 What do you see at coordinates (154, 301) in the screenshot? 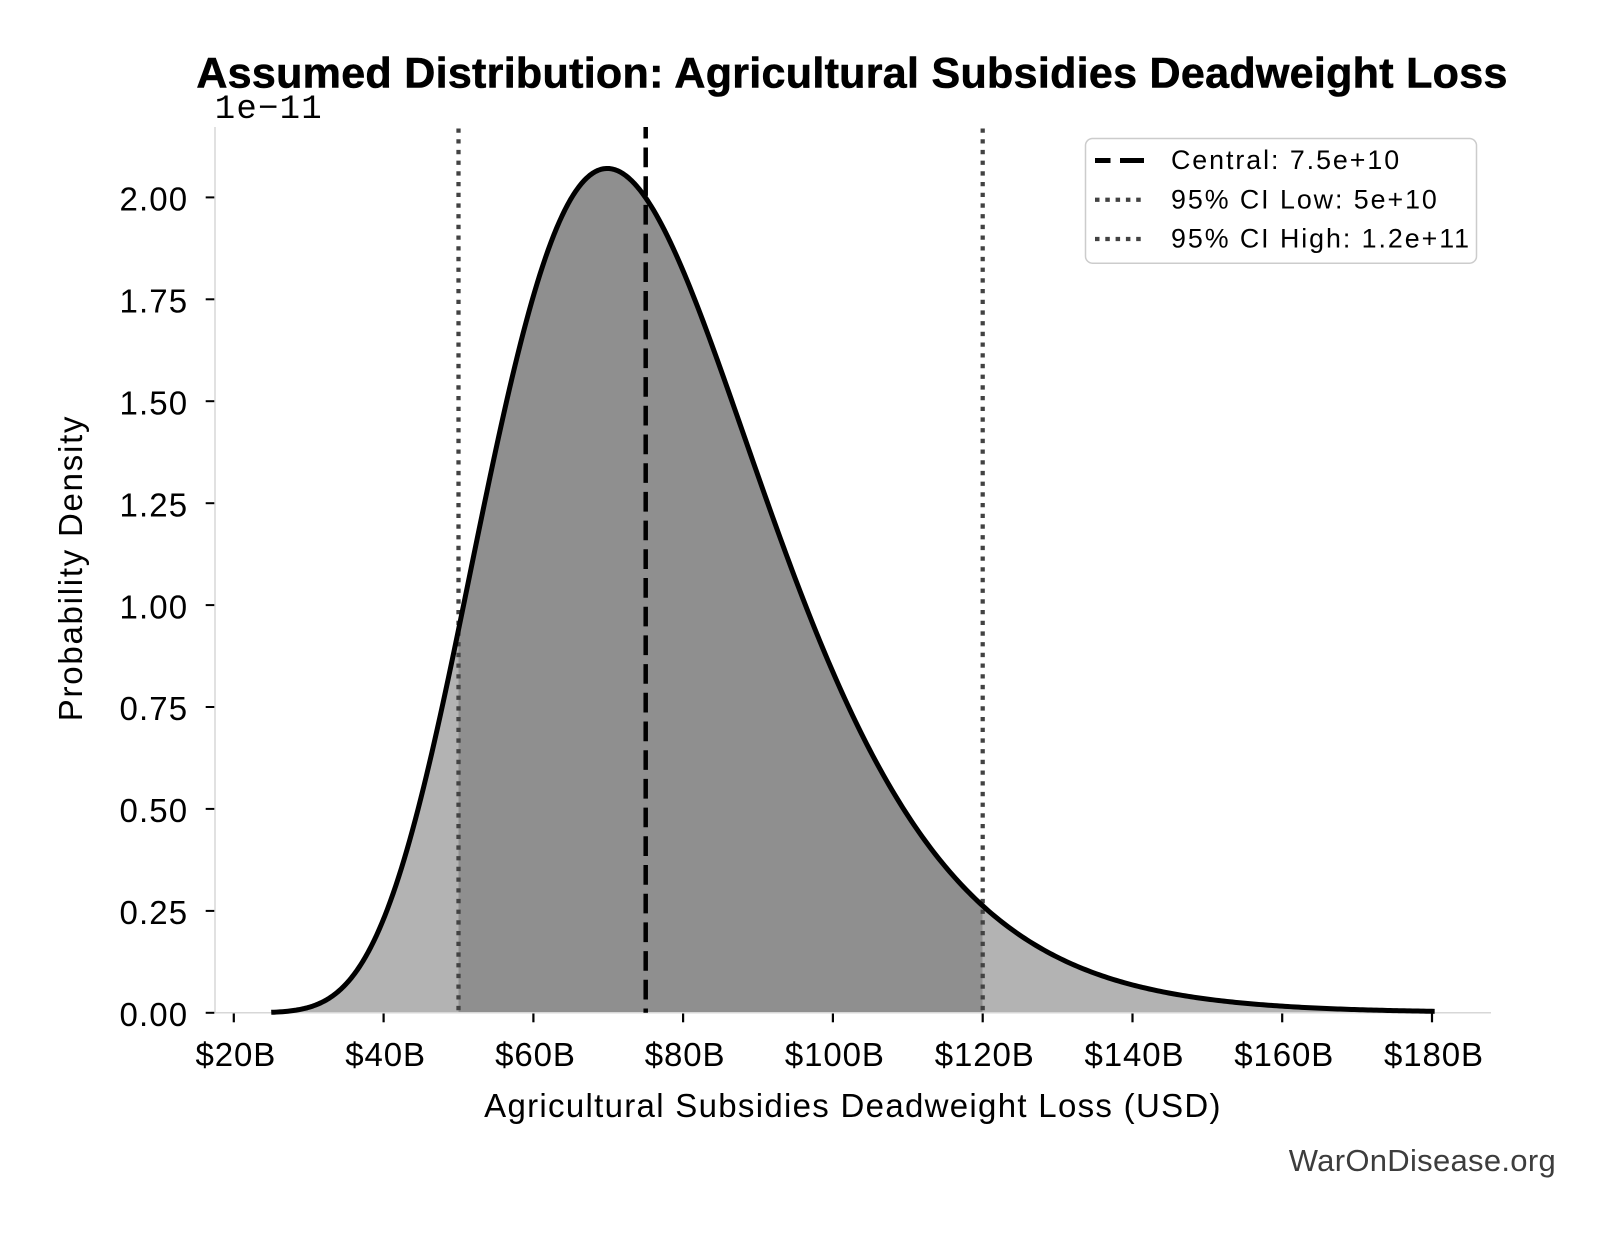
I see `svg-text: 1.75` at bounding box center [154, 301].